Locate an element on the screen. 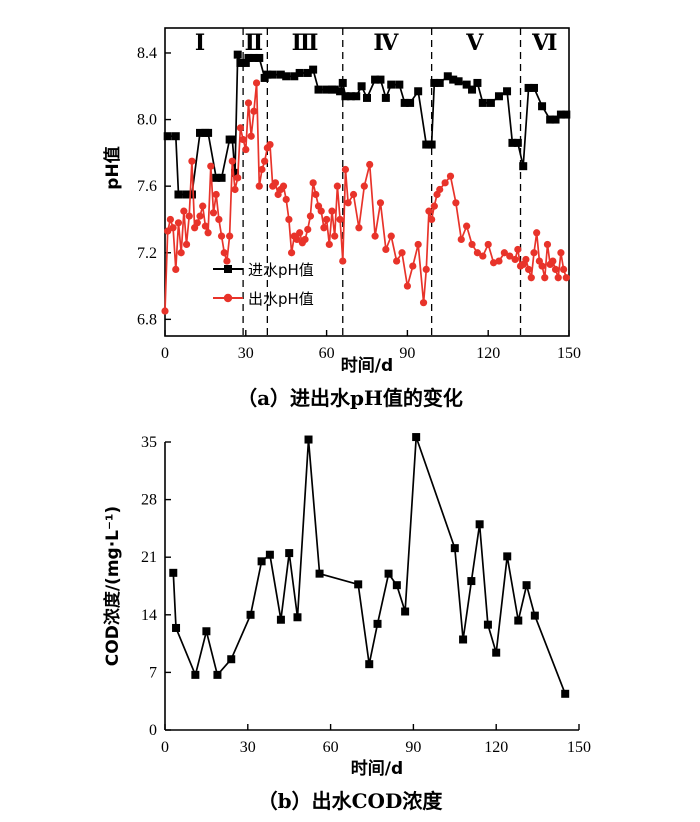  stage-label: Ⅲ is located at coordinates (305, 42).